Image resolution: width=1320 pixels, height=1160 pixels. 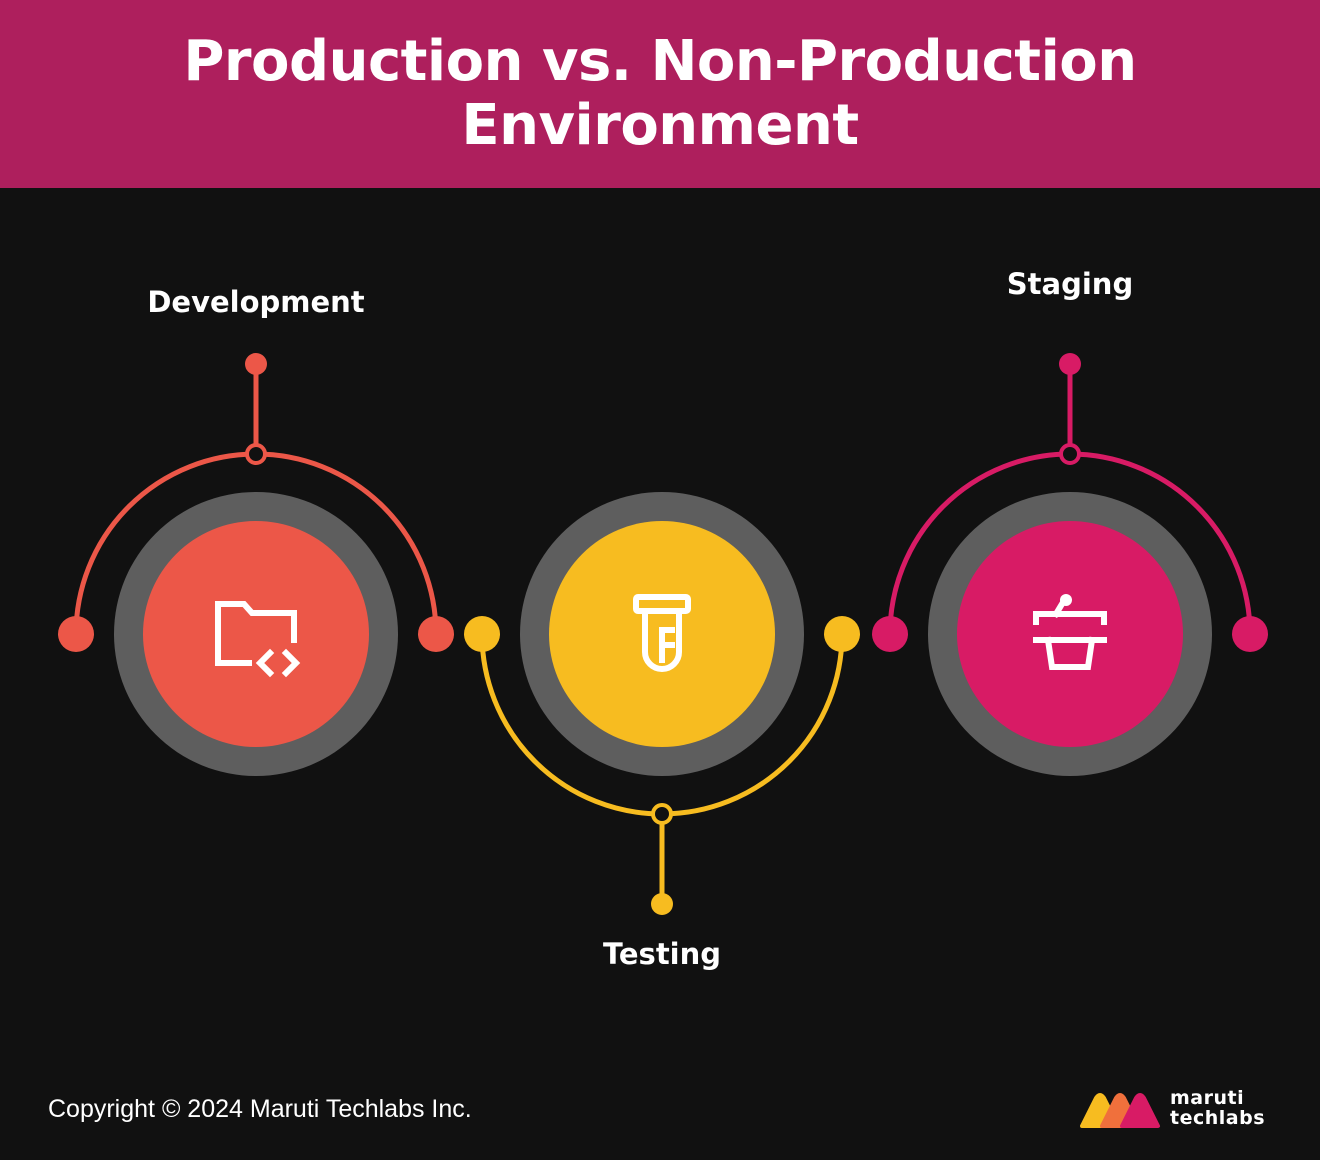 I want to click on testing-junction-node, so click(x=662, y=814).